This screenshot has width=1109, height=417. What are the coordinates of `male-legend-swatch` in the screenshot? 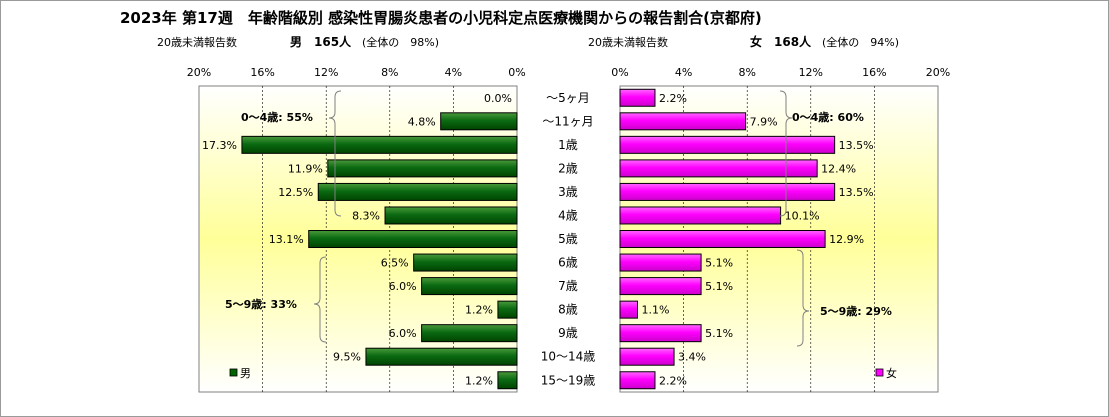 It's located at (233, 372).